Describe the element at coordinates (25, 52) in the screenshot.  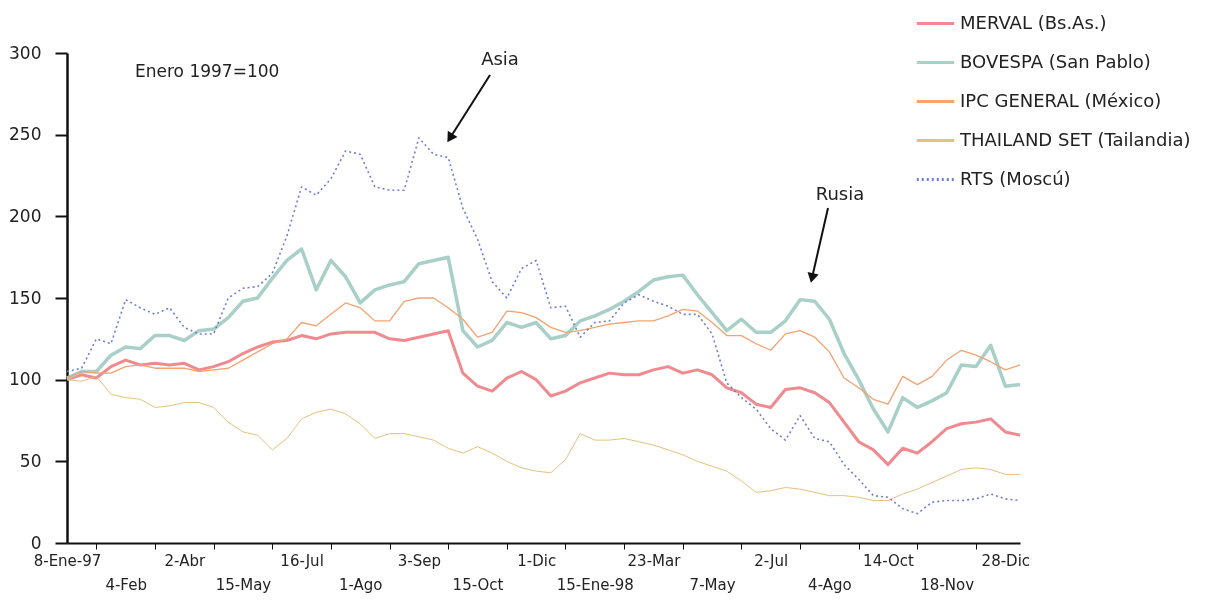
I see `y-tick-label: 300` at that location.